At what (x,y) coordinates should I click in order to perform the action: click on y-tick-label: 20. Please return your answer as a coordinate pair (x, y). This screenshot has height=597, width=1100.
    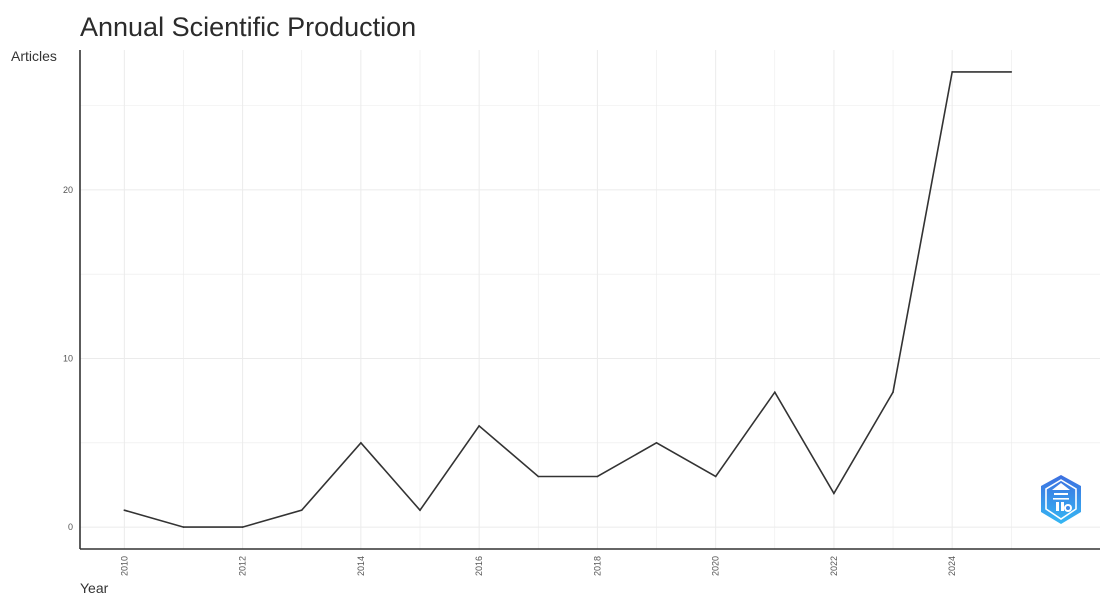
    Looking at the image, I should click on (68, 190).